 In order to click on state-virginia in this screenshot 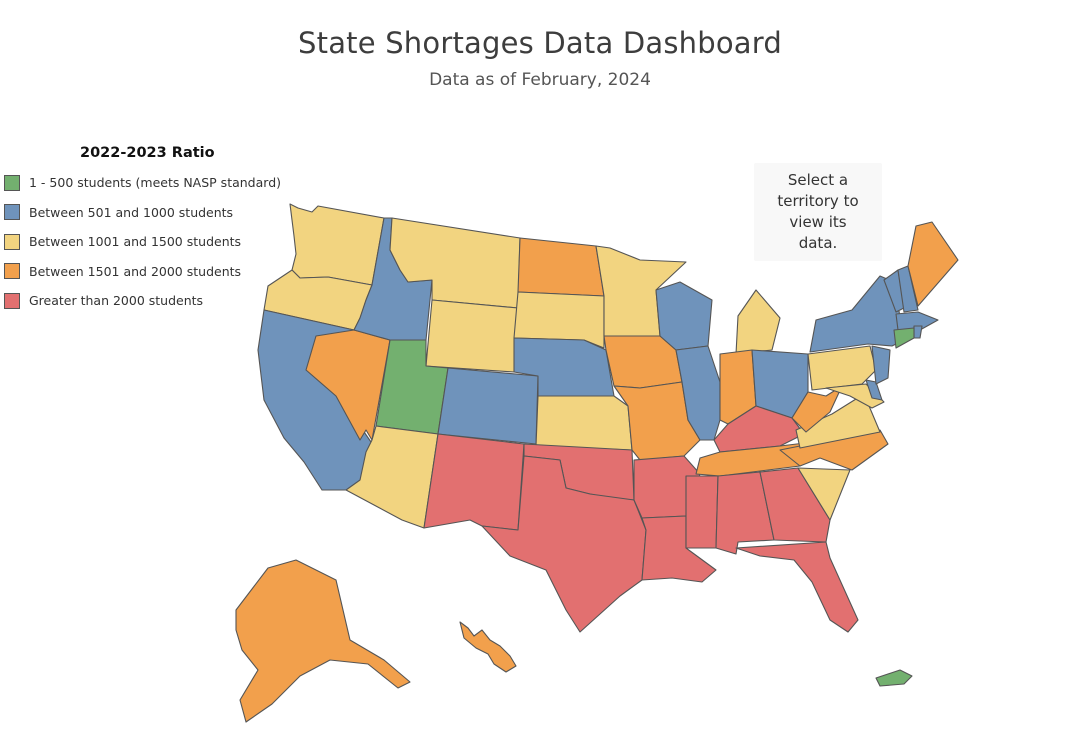, I will do `click(838, 421)`.